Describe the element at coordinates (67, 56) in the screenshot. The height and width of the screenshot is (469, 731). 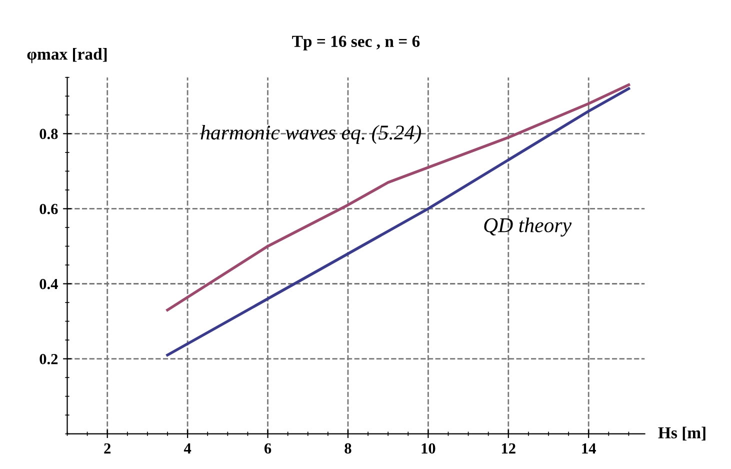
I see `y-axis-title: φmax [rad]` at that location.